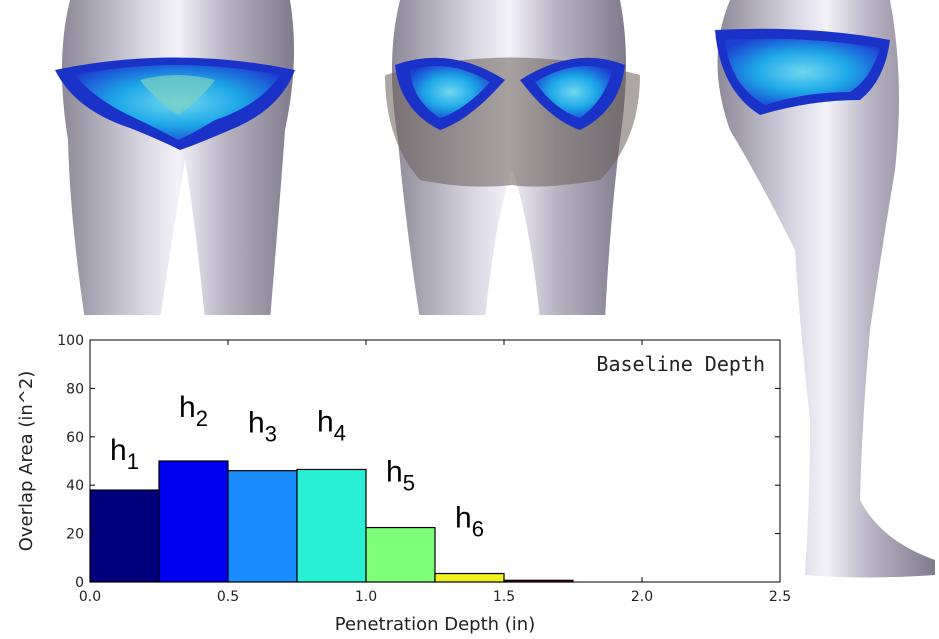 This screenshot has height=639, width=939. Describe the element at coordinates (435, 624) in the screenshot. I see `x-axis-label: Penetration Depth (in)` at that location.